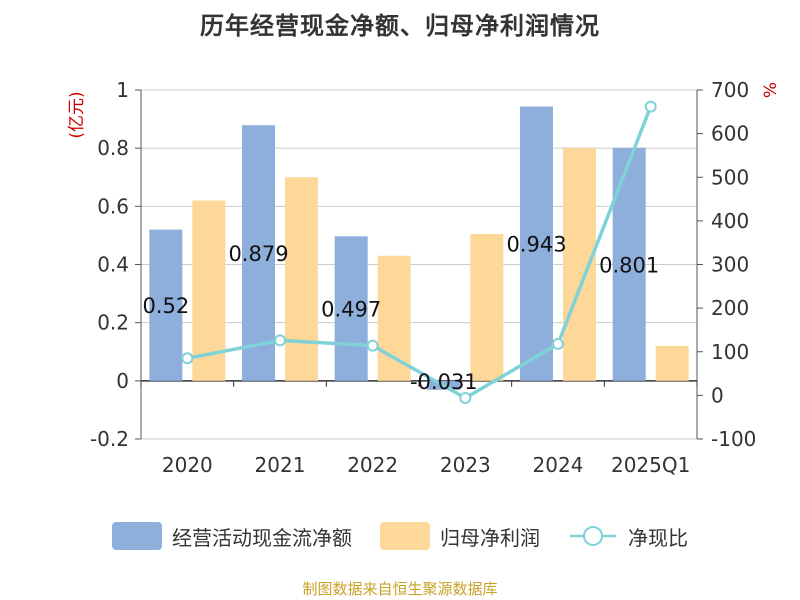 This screenshot has width=800, height=600. I want to click on data-label-operating-cf: 0.497, so click(351, 310).